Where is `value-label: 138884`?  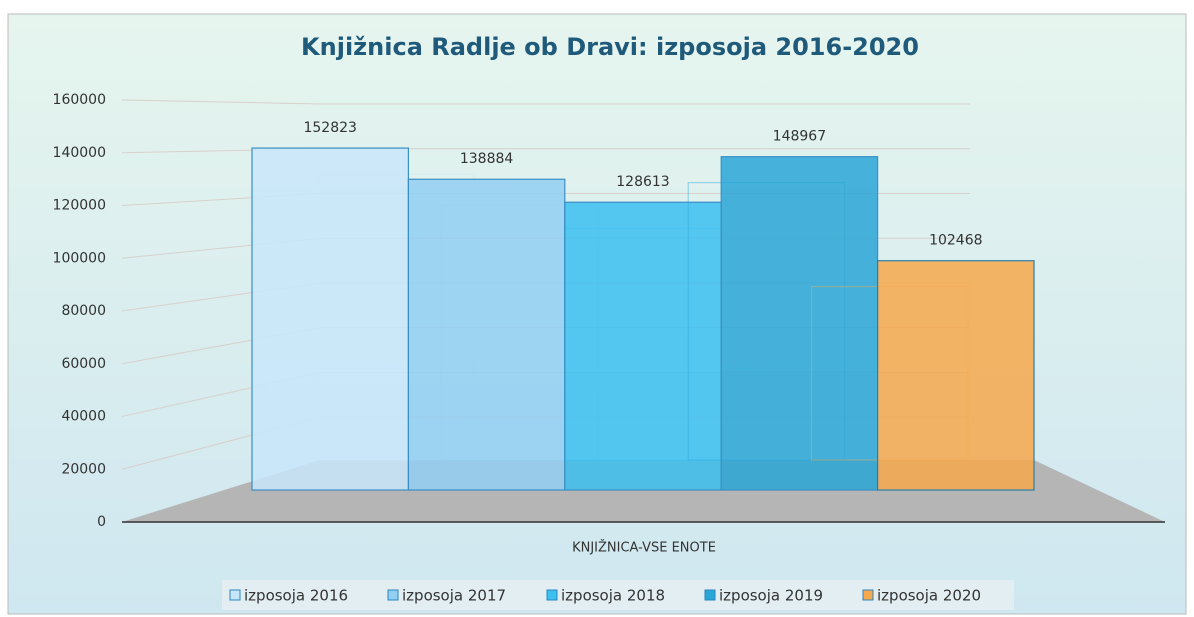 value-label: 138884 is located at coordinates (487, 159).